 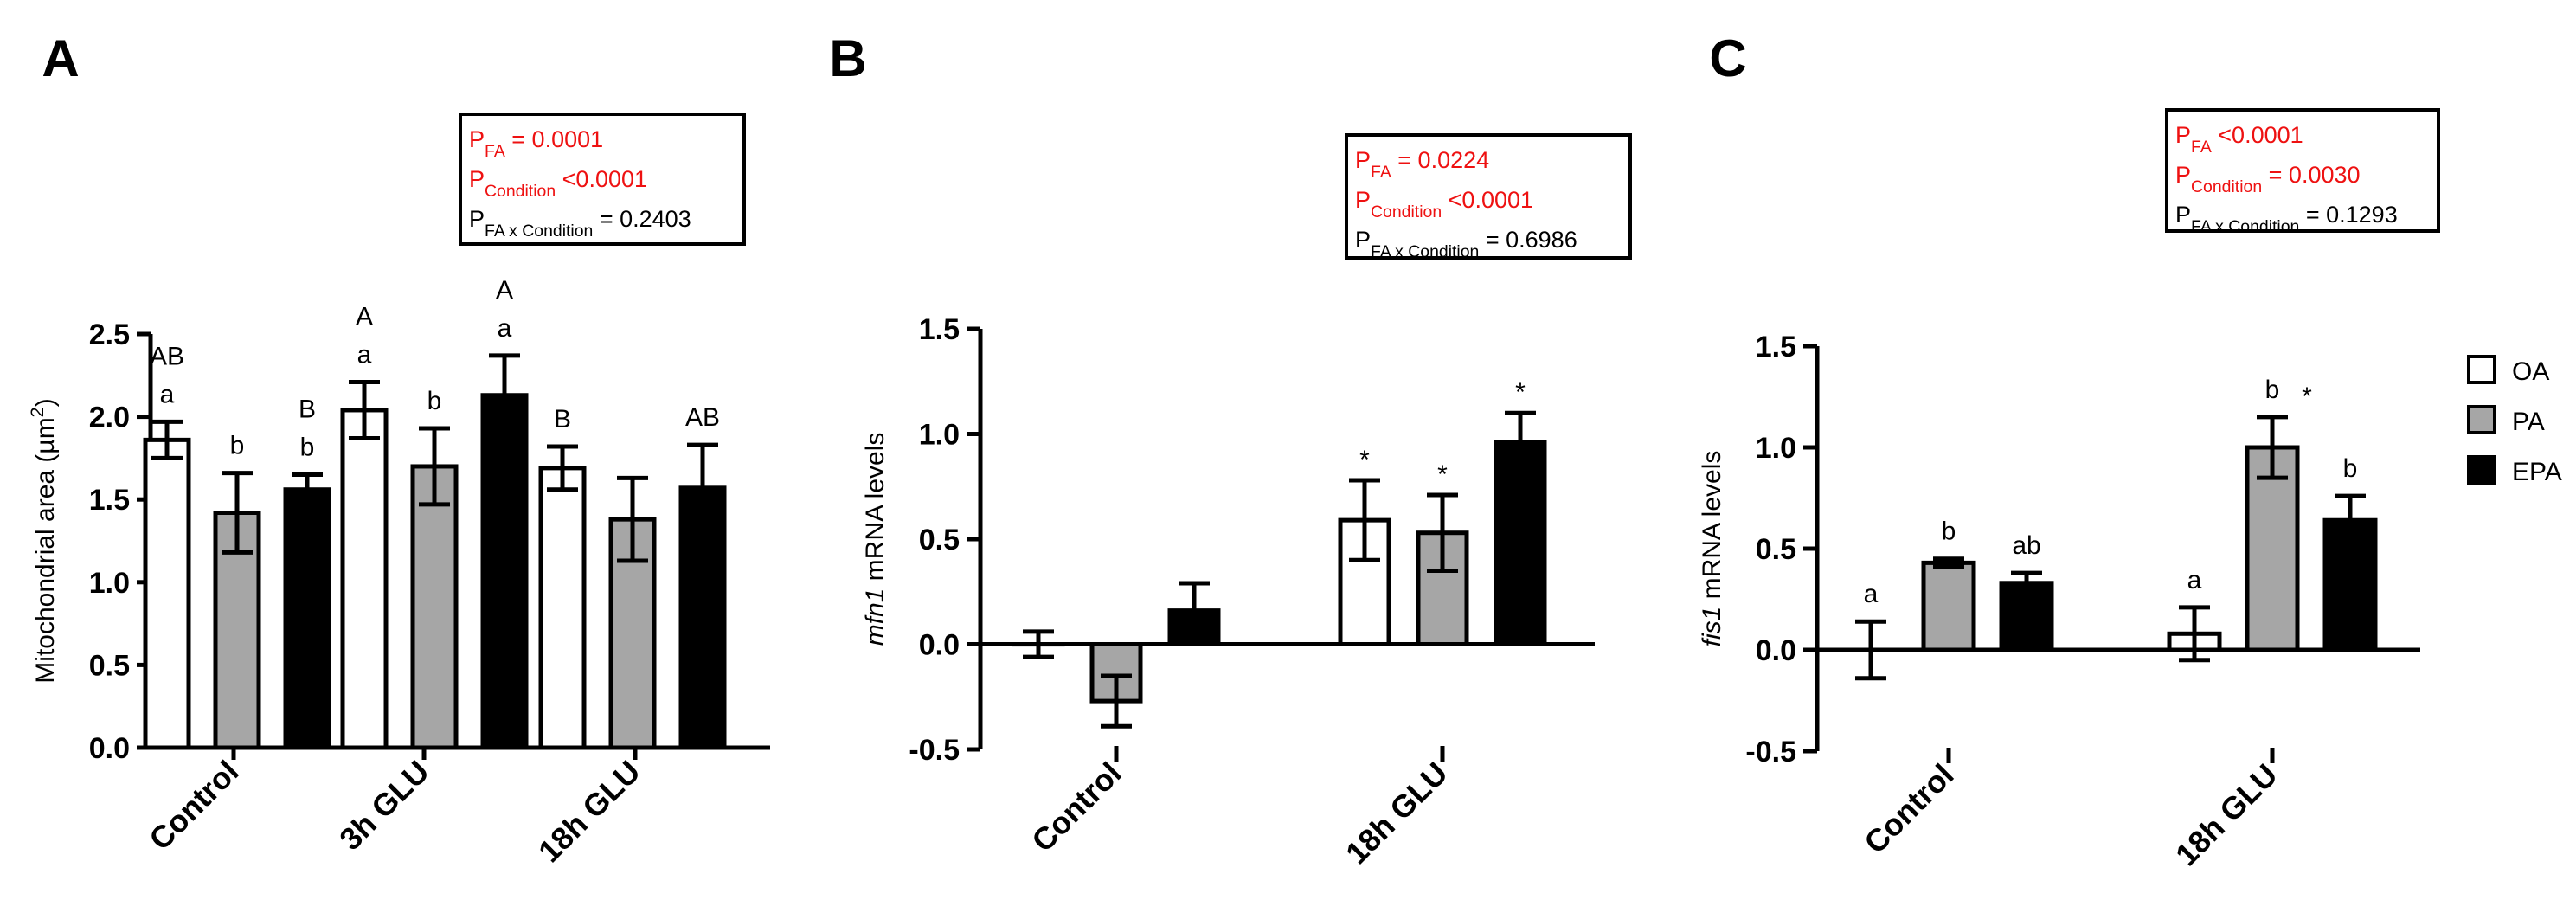 I want to click on text-part: µm, so click(x=45, y=435).